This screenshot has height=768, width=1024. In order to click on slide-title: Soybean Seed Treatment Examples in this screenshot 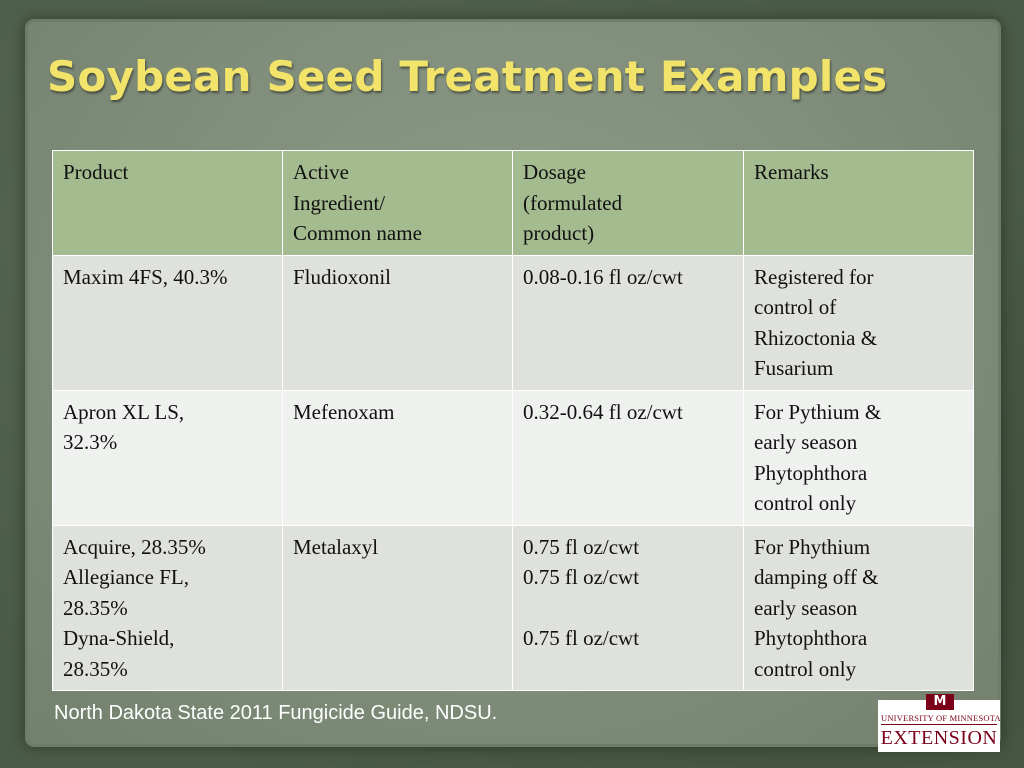, I will do `click(467, 76)`.